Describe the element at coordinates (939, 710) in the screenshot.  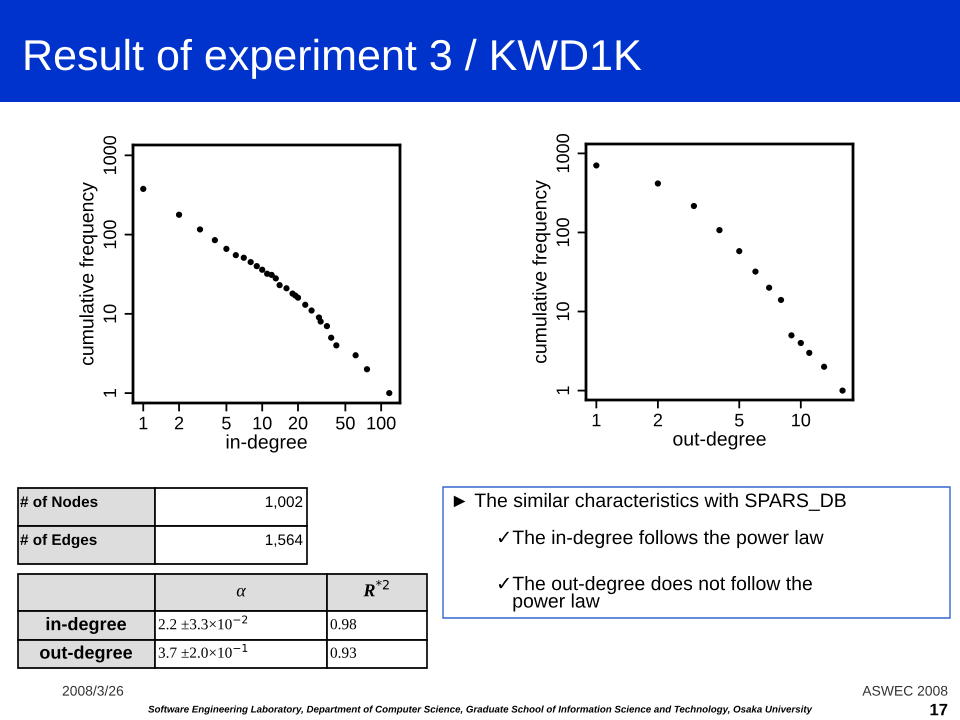
I see `text: 17` at that location.